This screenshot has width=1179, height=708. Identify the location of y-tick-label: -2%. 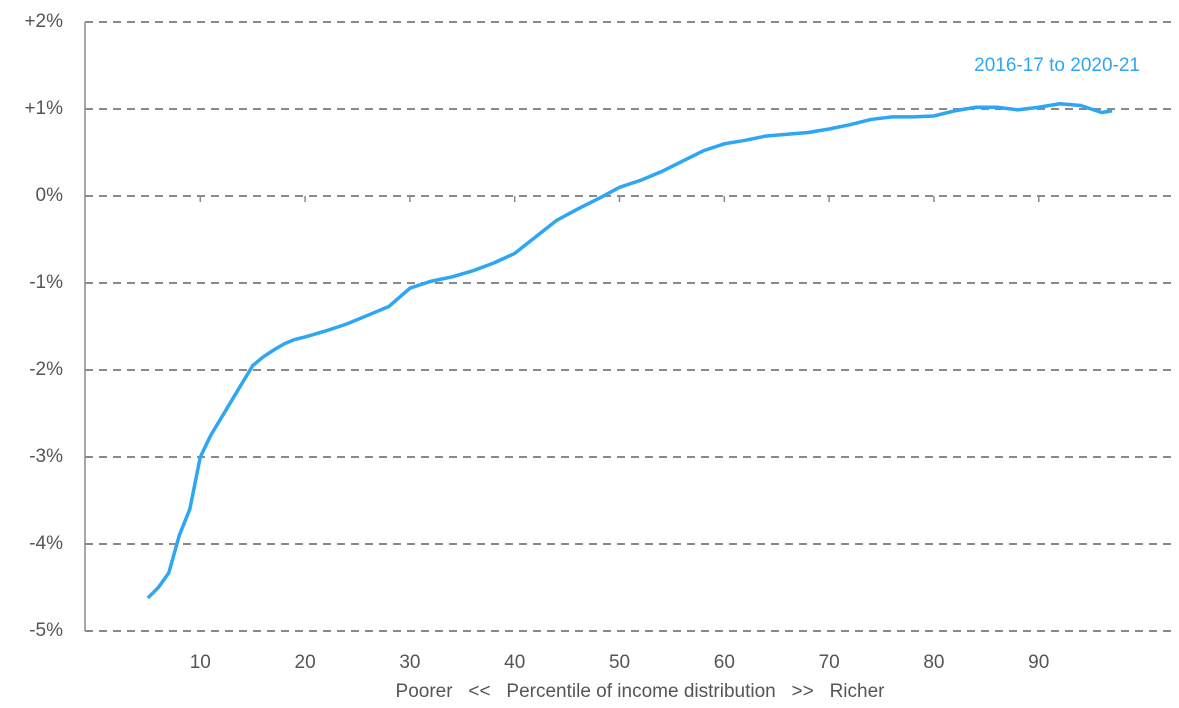
(46, 369).